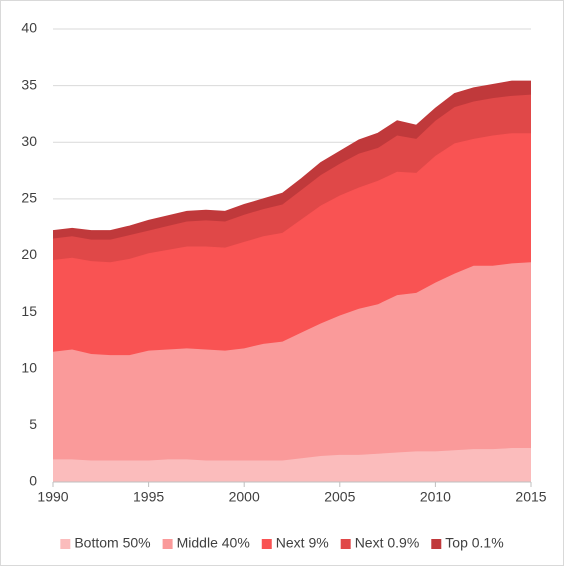 Image resolution: width=564 pixels, height=566 pixels. What do you see at coordinates (29, 84) in the screenshot?
I see `y-tick-label: 35` at bounding box center [29, 84].